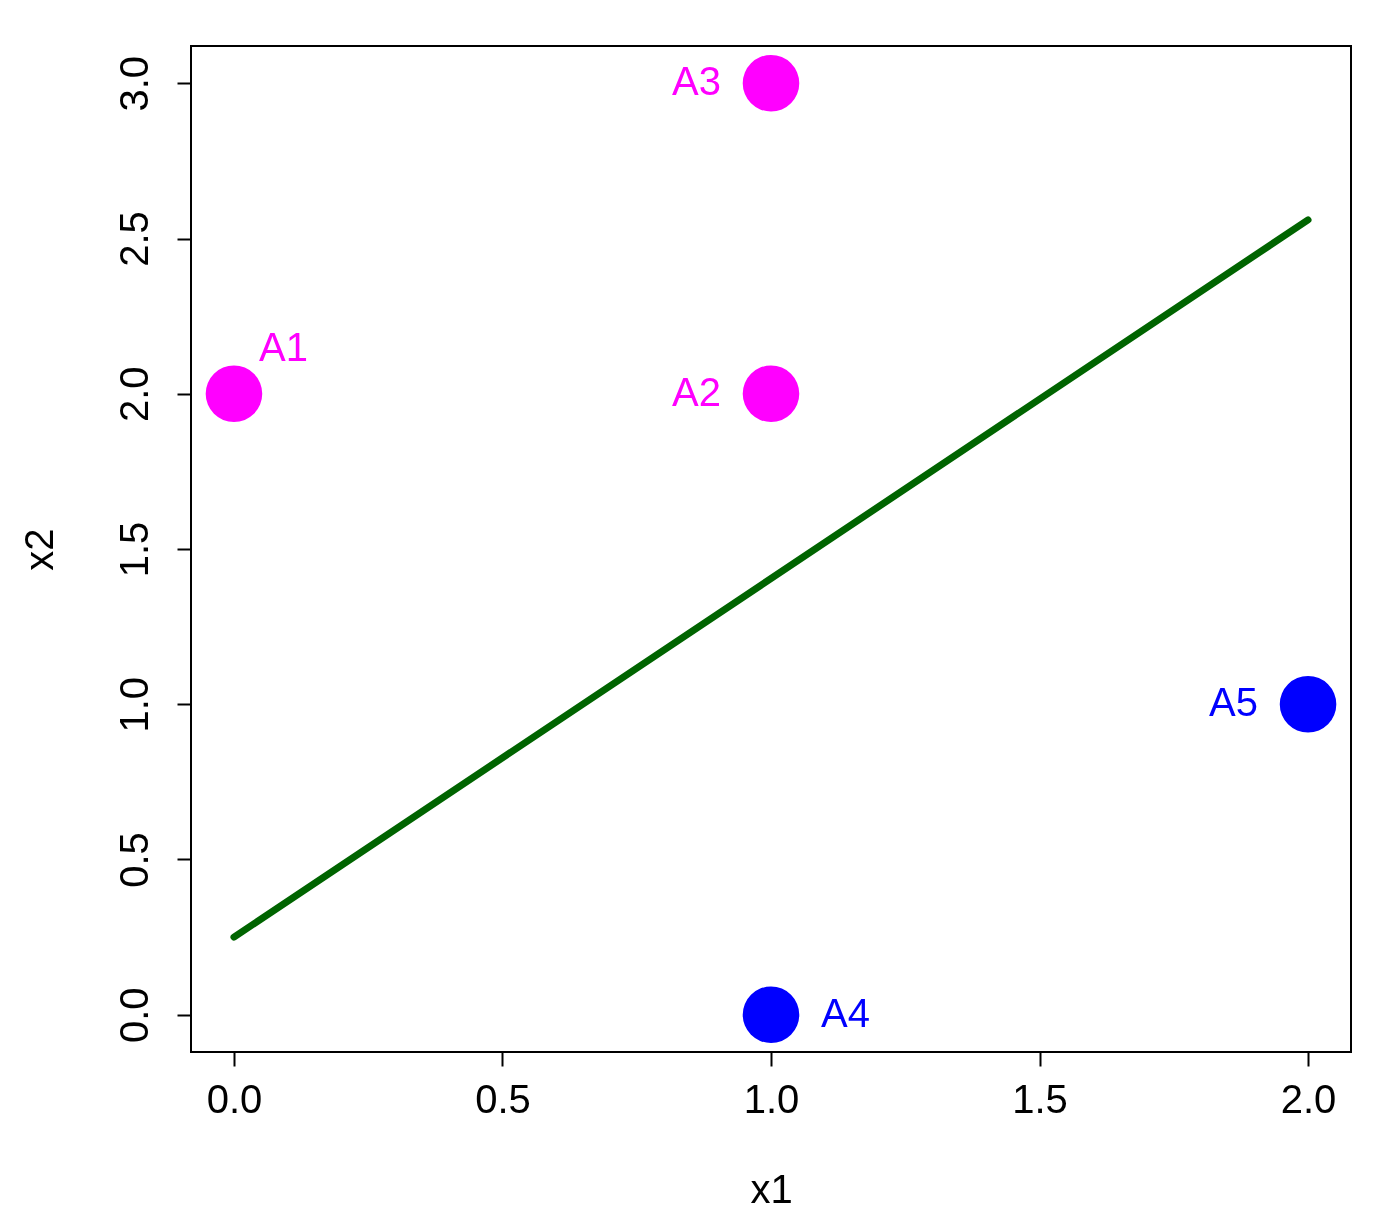  Describe the element at coordinates (133, 83) in the screenshot. I see `y-tick-label: 3.0` at that location.